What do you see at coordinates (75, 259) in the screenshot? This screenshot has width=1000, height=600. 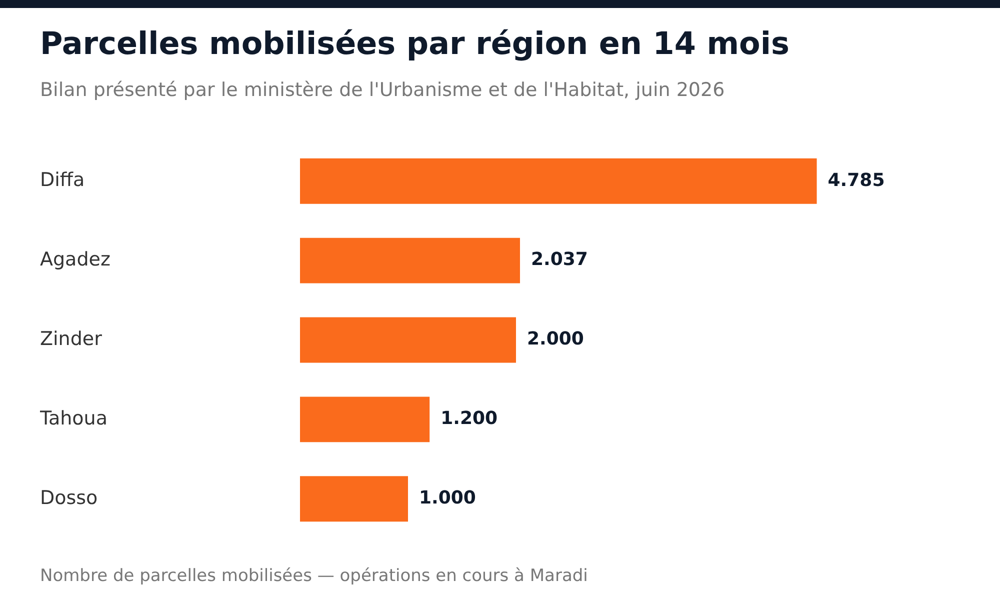 I see `y-tick-label: Agadez` at bounding box center [75, 259].